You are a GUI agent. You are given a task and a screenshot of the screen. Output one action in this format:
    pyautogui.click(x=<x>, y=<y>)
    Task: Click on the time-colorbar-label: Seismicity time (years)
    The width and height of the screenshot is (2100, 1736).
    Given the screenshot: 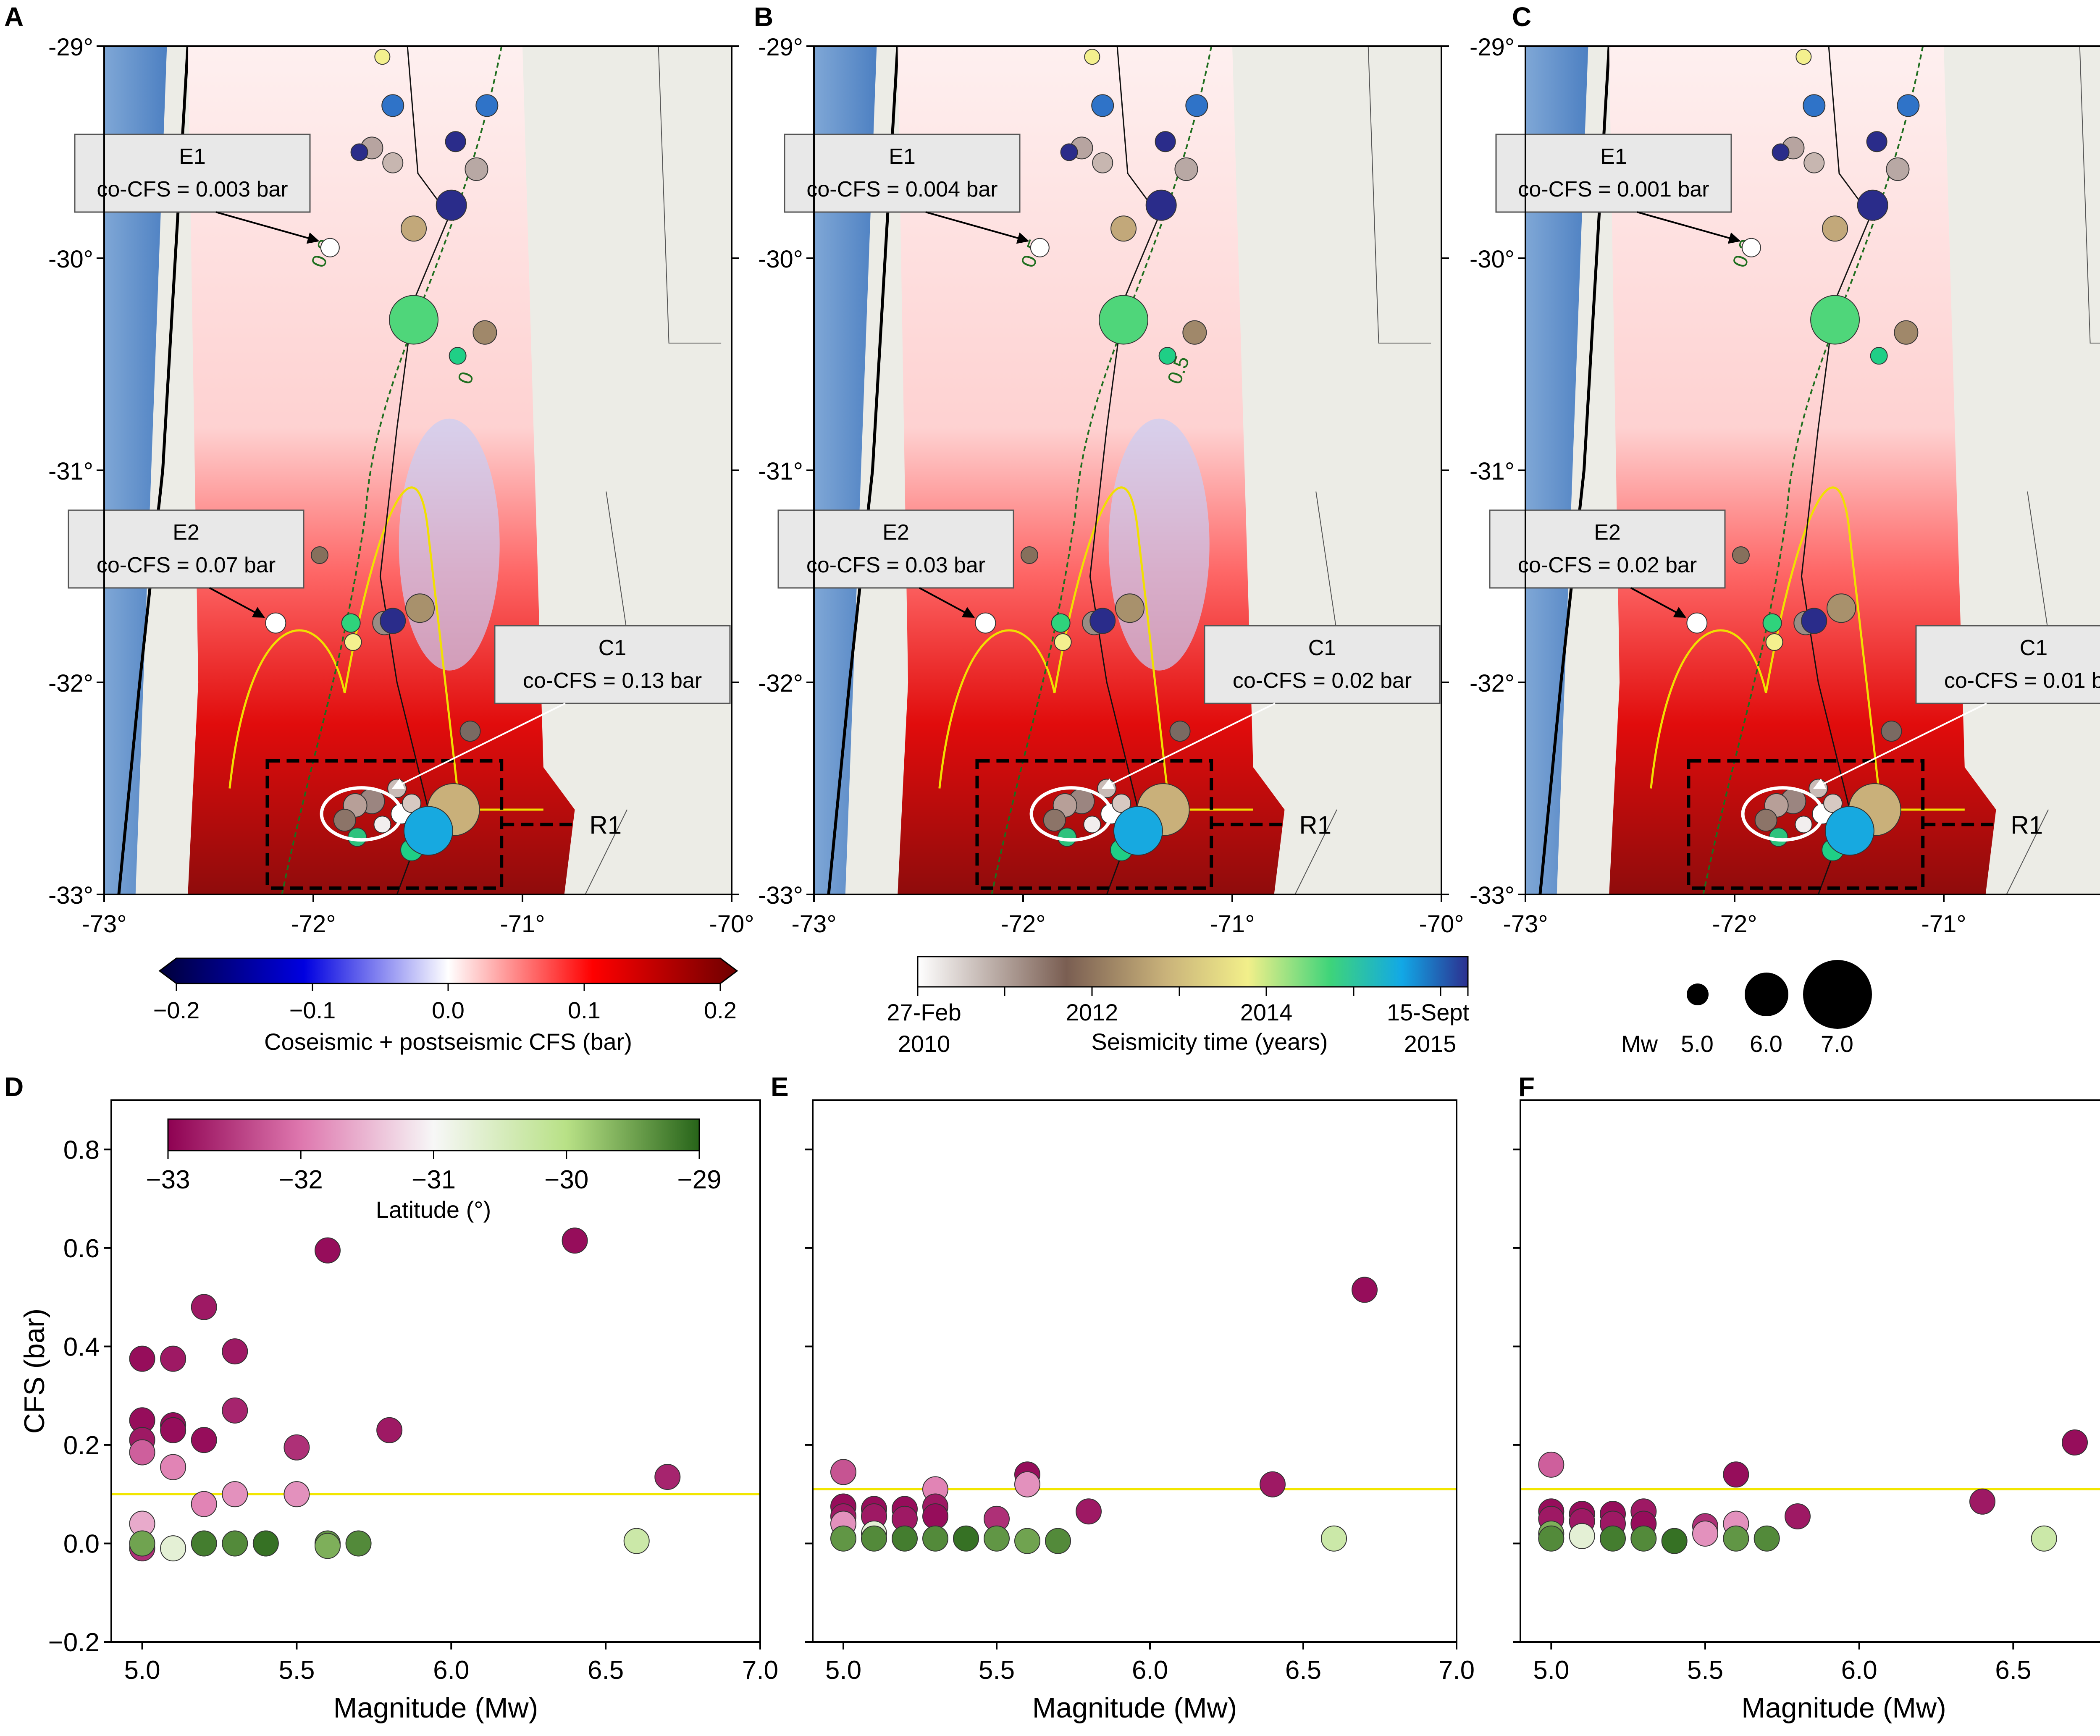 What is the action you would take?
    pyautogui.click(x=1209, y=1041)
    